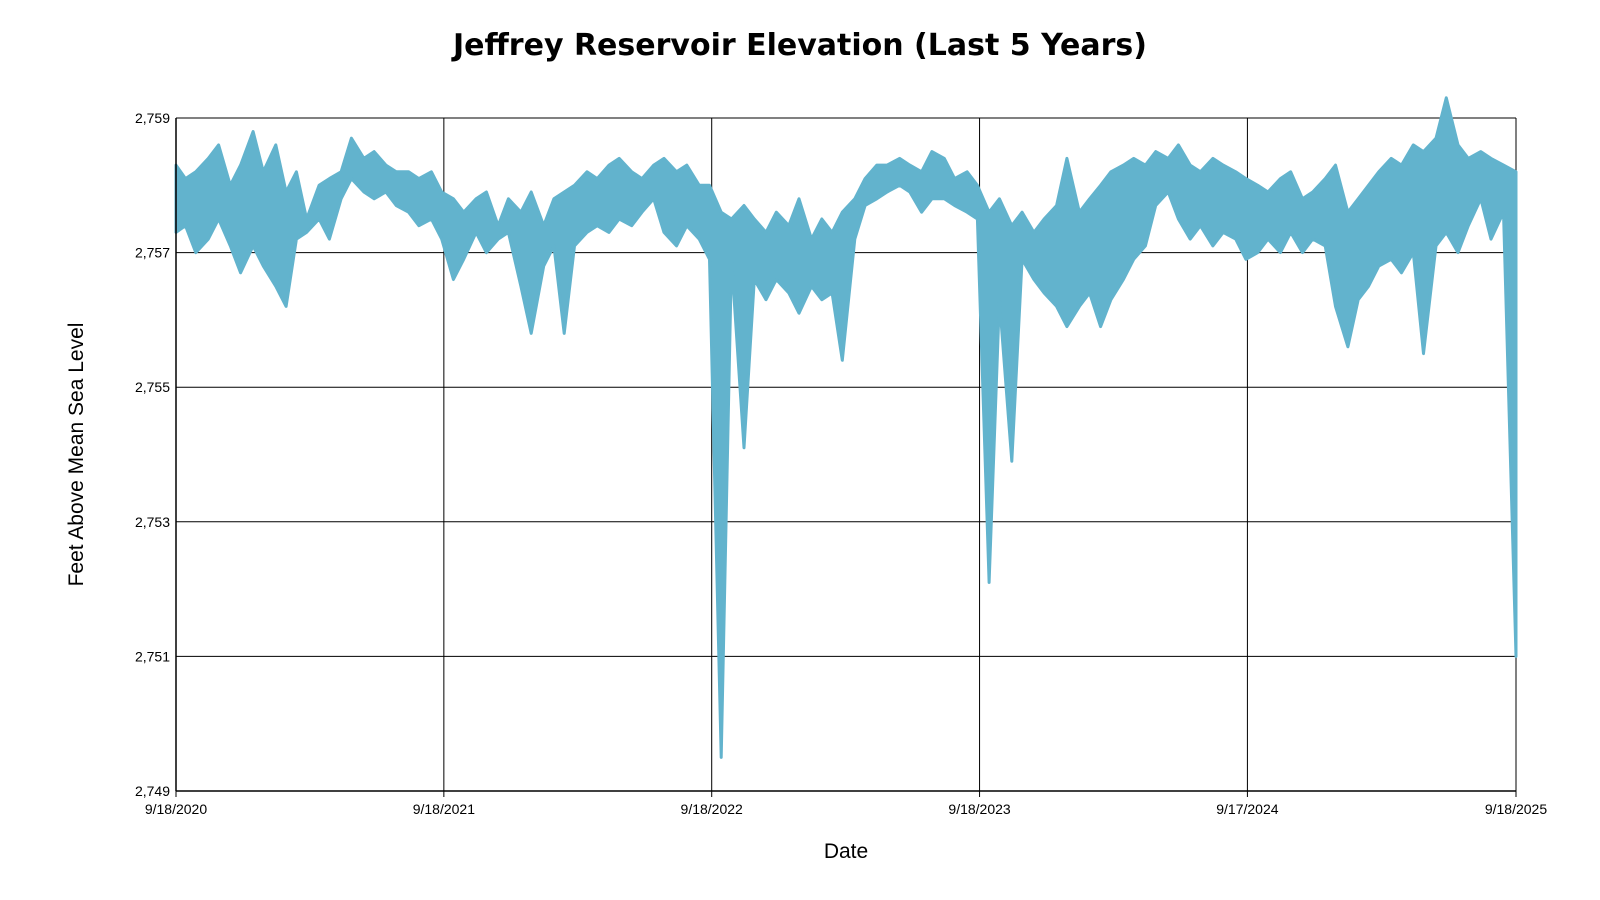 This screenshot has width=1600, height=900. What do you see at coordinates (152, 118) in the screenshot?
I see `y-tick-label: 2,759` at bounding box center [152, 118].